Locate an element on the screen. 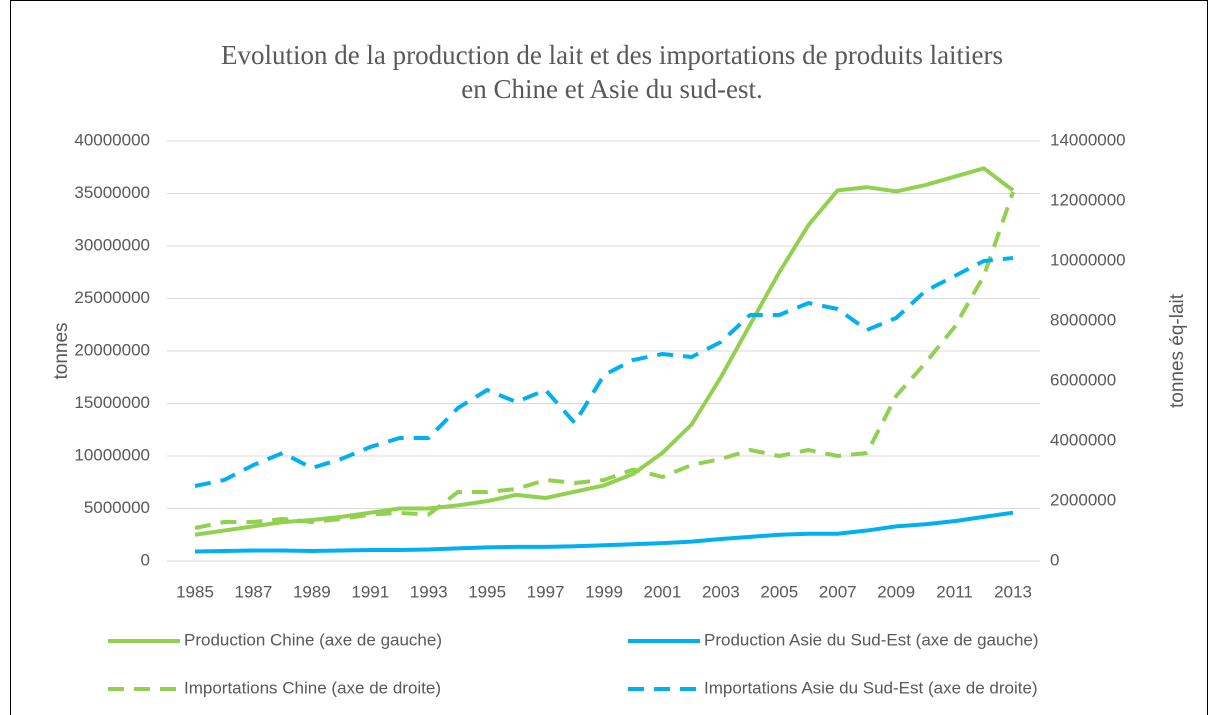 The width and height of the screenshot is (1209, 715). x-tick-label: 2001 is located at coordinates (663, 591).